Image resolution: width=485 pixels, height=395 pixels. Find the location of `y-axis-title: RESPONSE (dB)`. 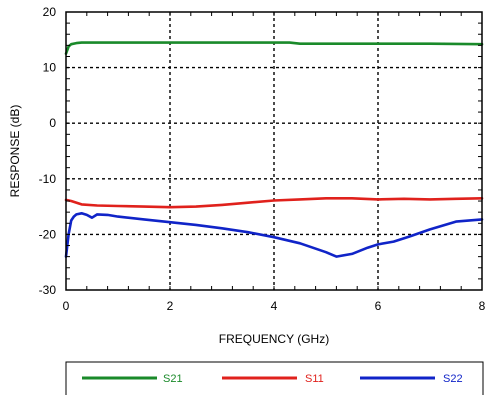

y-axis-title: RESPONSE (dB) is located at coordinates (15, 151).